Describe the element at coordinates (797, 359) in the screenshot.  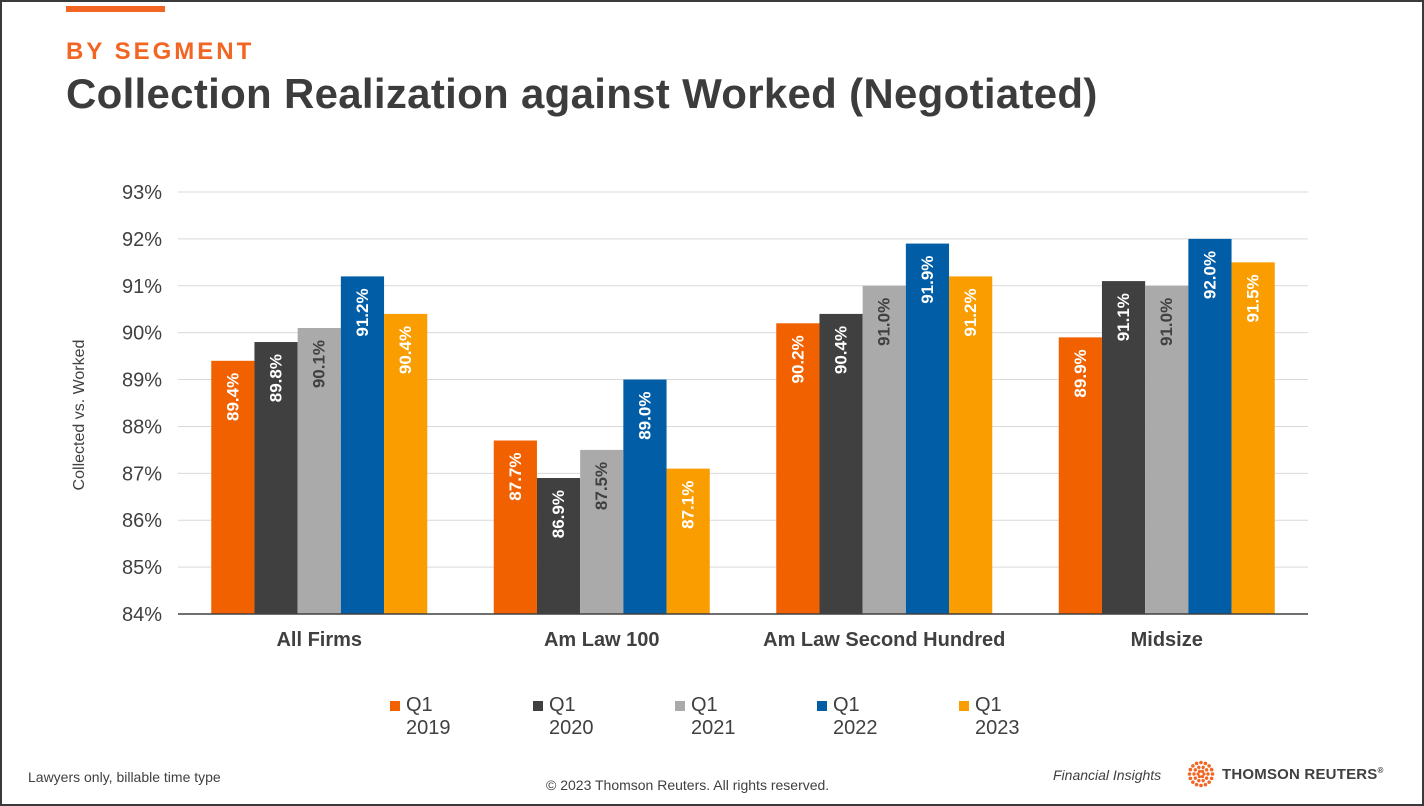
I see `data-label: 90.2%` at that location.